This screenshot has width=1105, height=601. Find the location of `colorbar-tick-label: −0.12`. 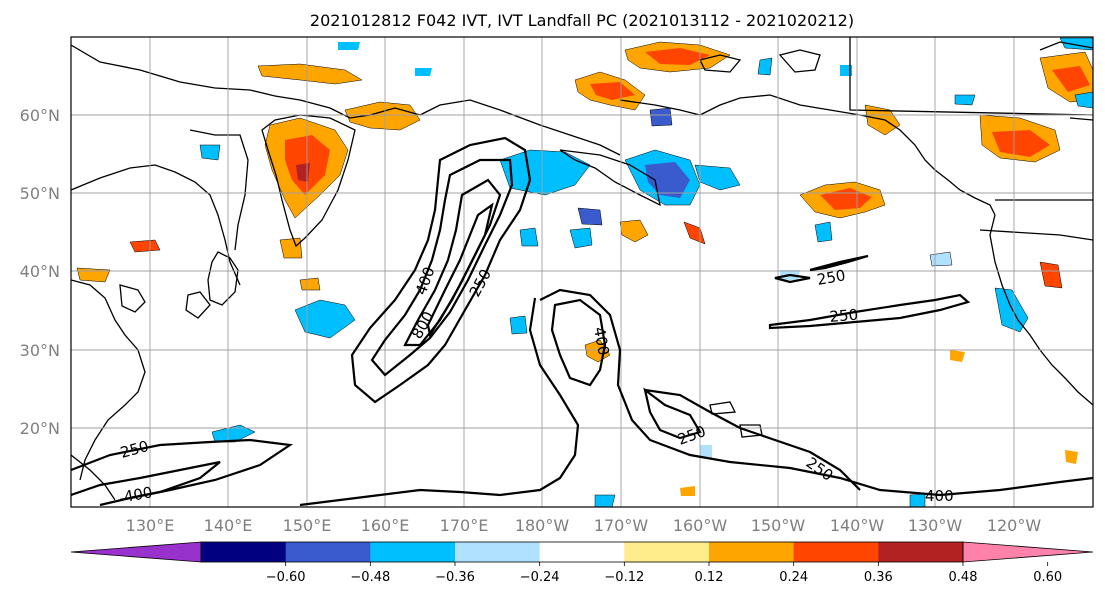

colorbar-tick-label: −0.12 is located at coordinates (624, 577).